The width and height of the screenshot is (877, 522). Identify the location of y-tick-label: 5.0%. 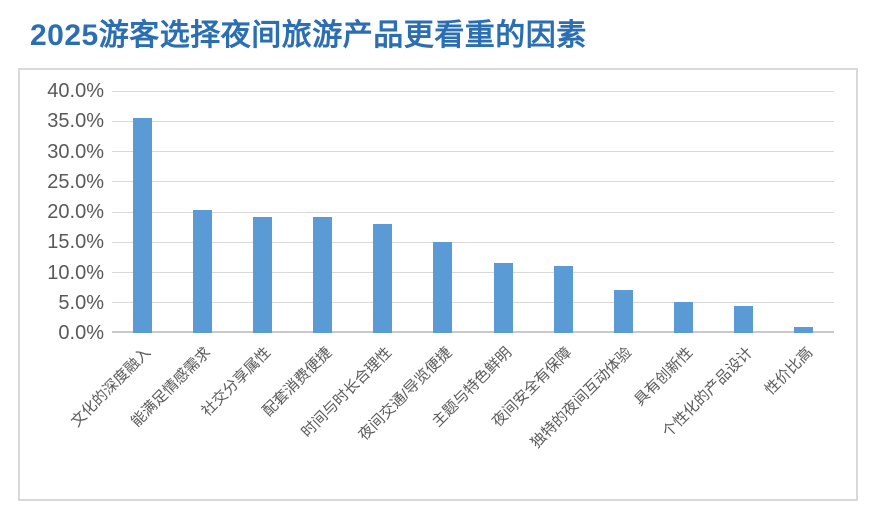
(81, 302).